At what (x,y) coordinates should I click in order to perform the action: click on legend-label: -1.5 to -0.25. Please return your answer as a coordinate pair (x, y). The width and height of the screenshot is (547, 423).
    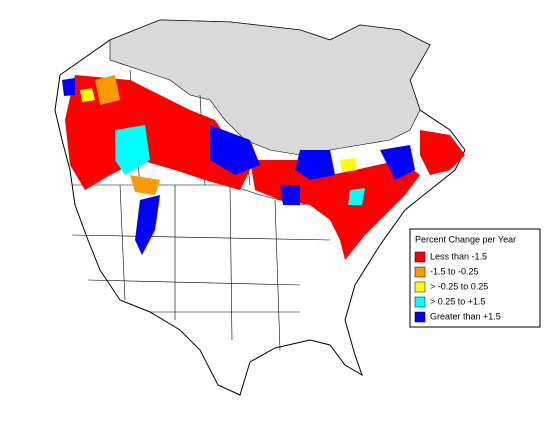
    Looking at the image, I should click on (454, 271).